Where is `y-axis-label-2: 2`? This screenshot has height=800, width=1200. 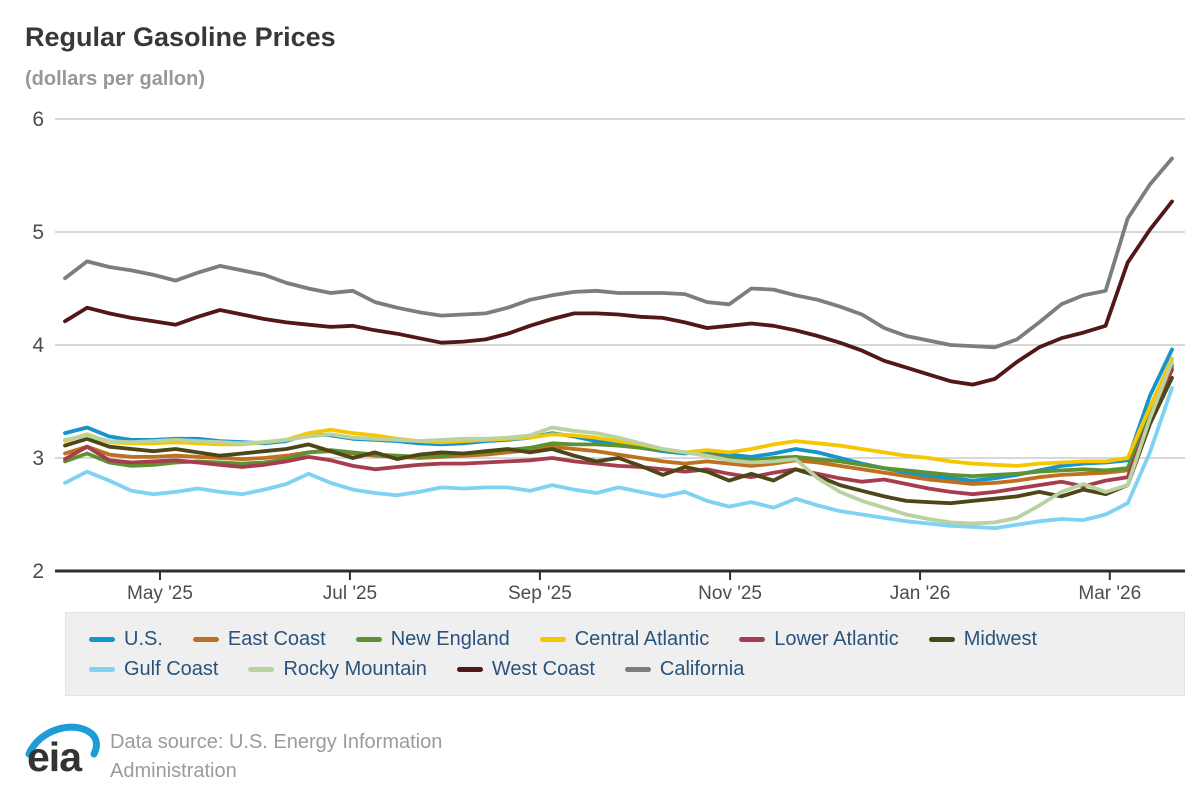 y-axis-label-2: 2 is located at coordinates (38, 571).